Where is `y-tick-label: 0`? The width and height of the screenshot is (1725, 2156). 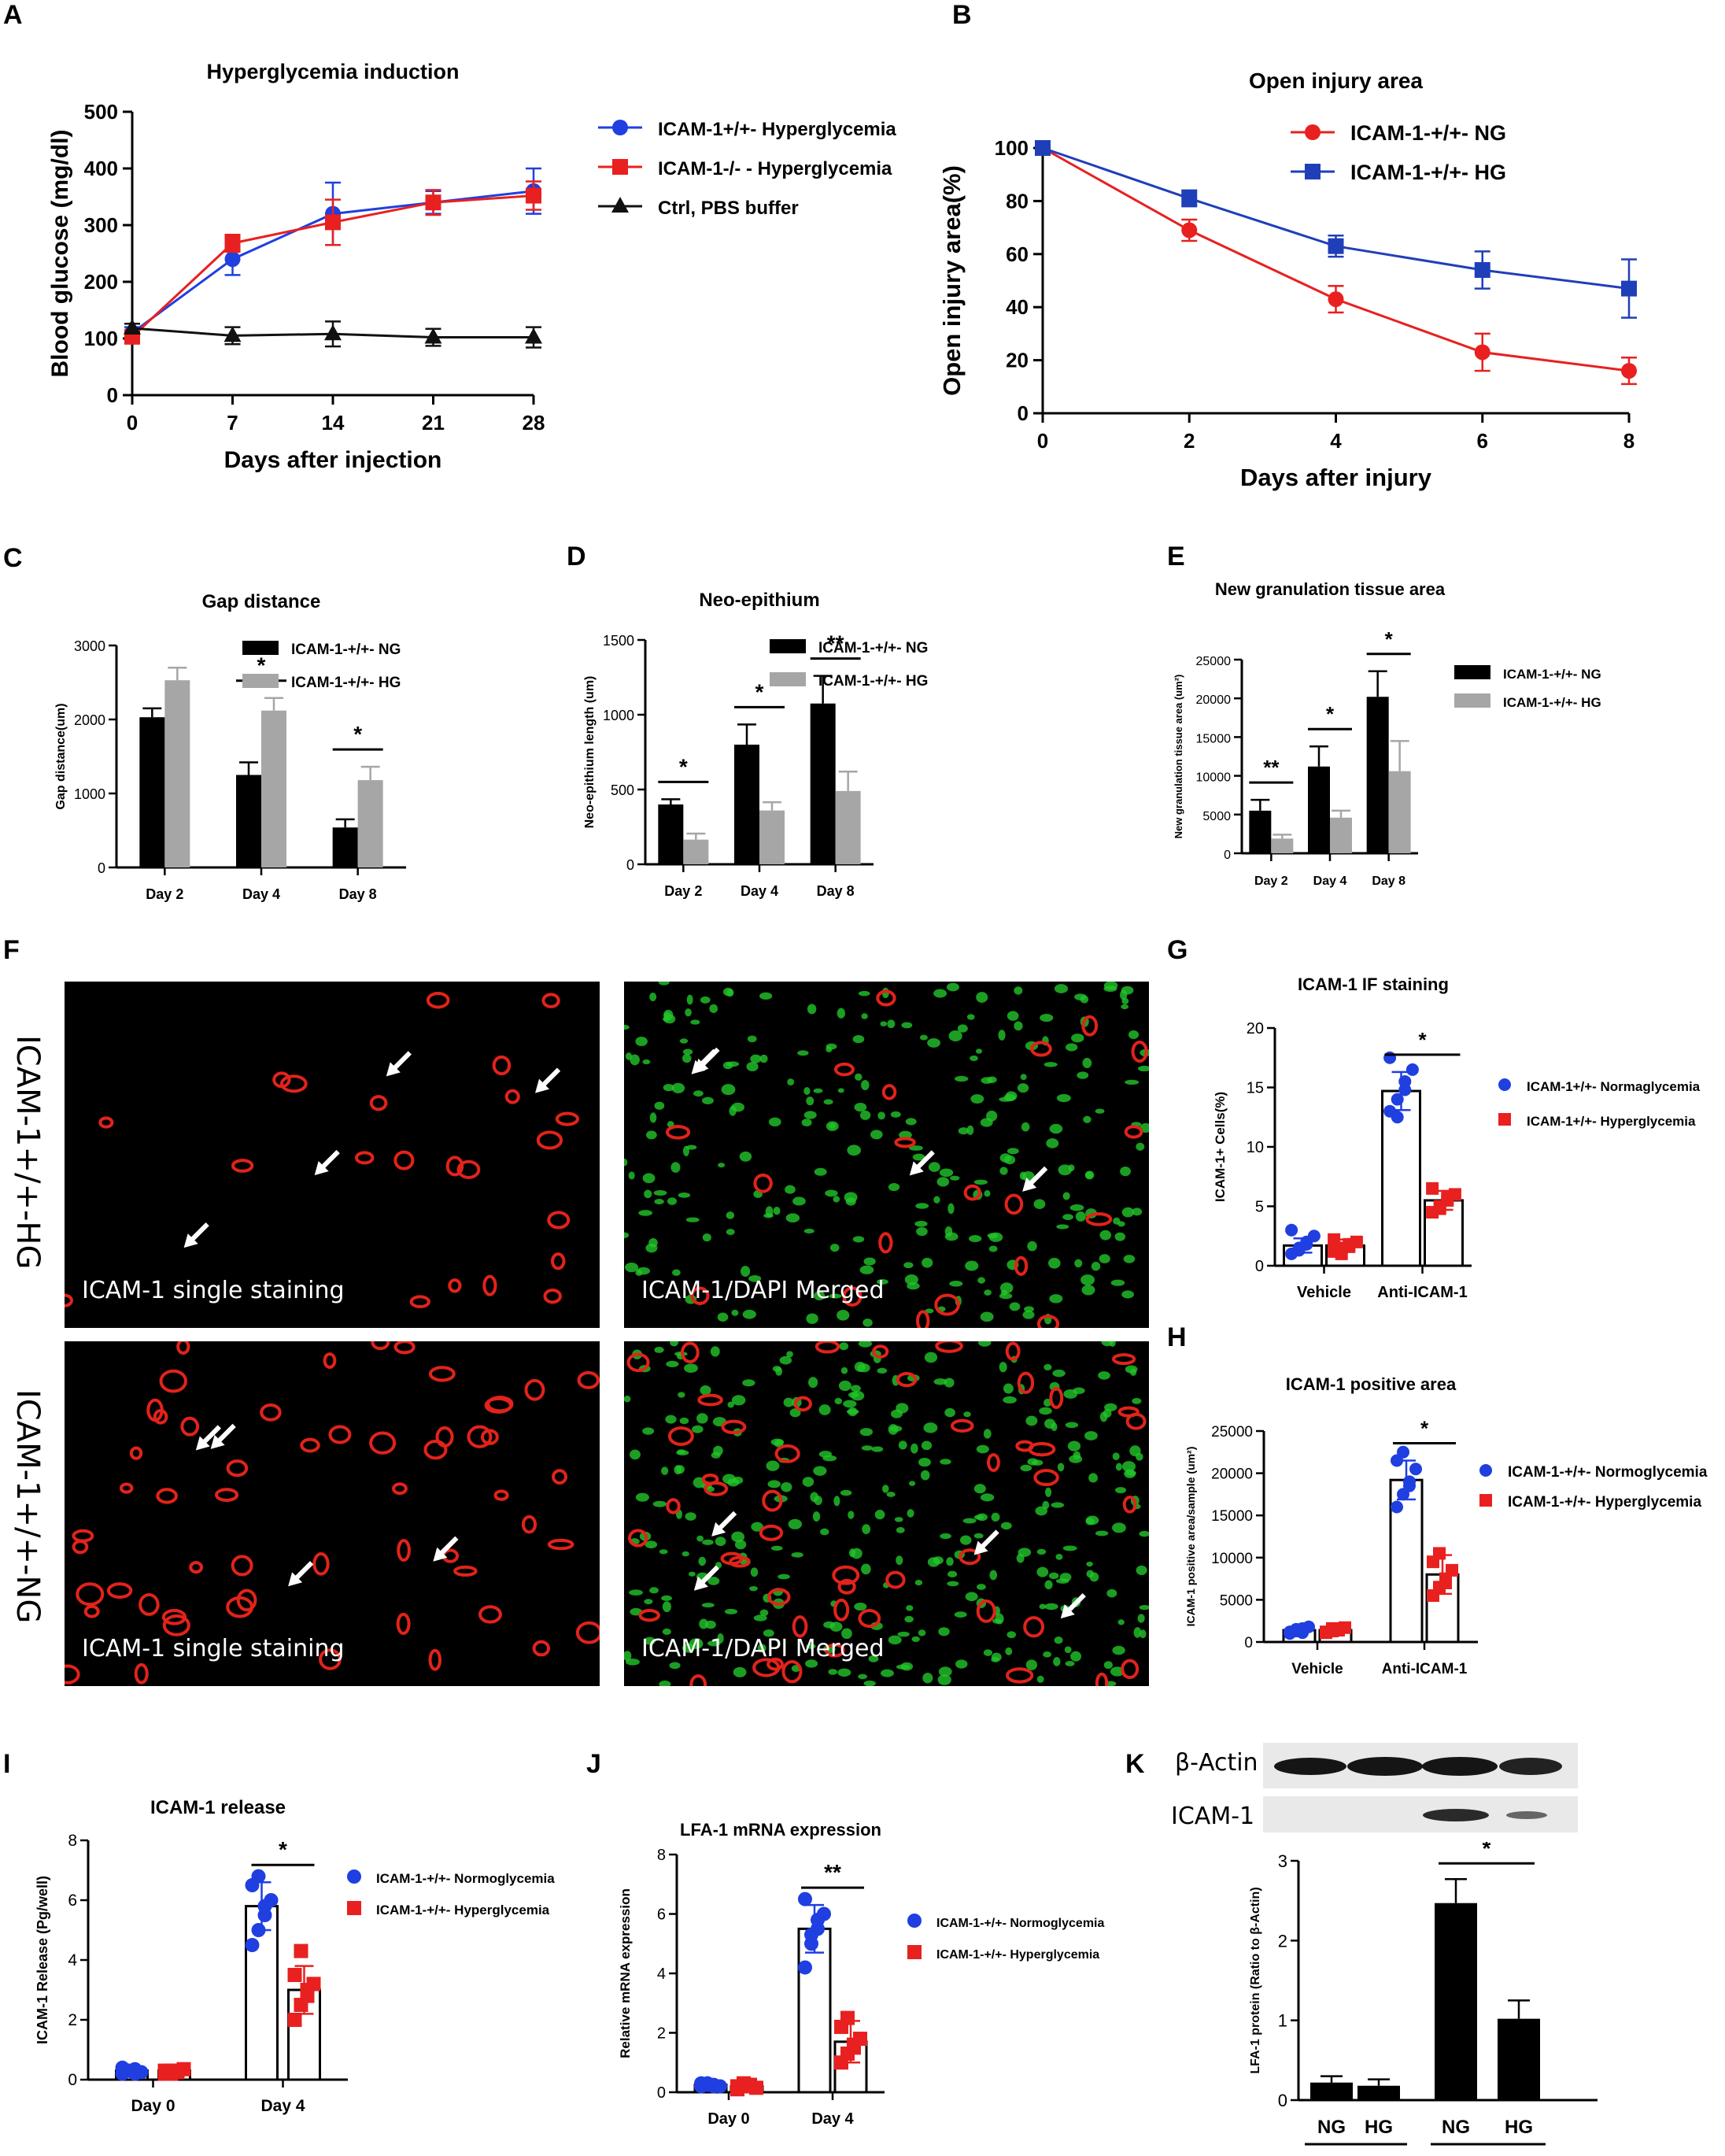
y-tick-label: 0 is located at coordinates (1227, 855).